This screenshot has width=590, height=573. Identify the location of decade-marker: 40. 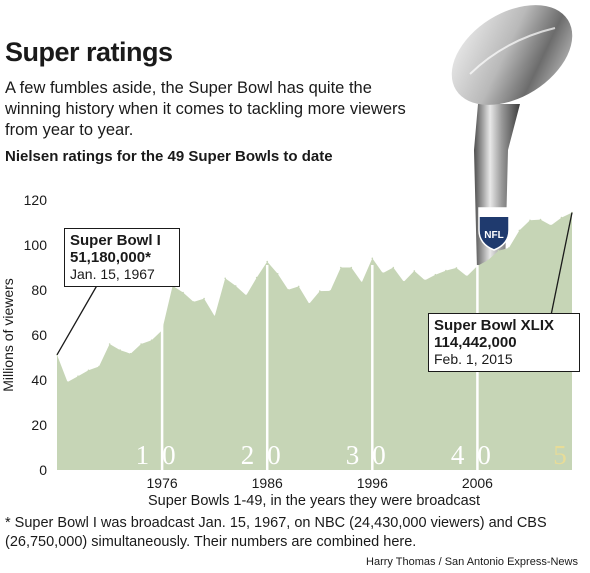
(477, 455).